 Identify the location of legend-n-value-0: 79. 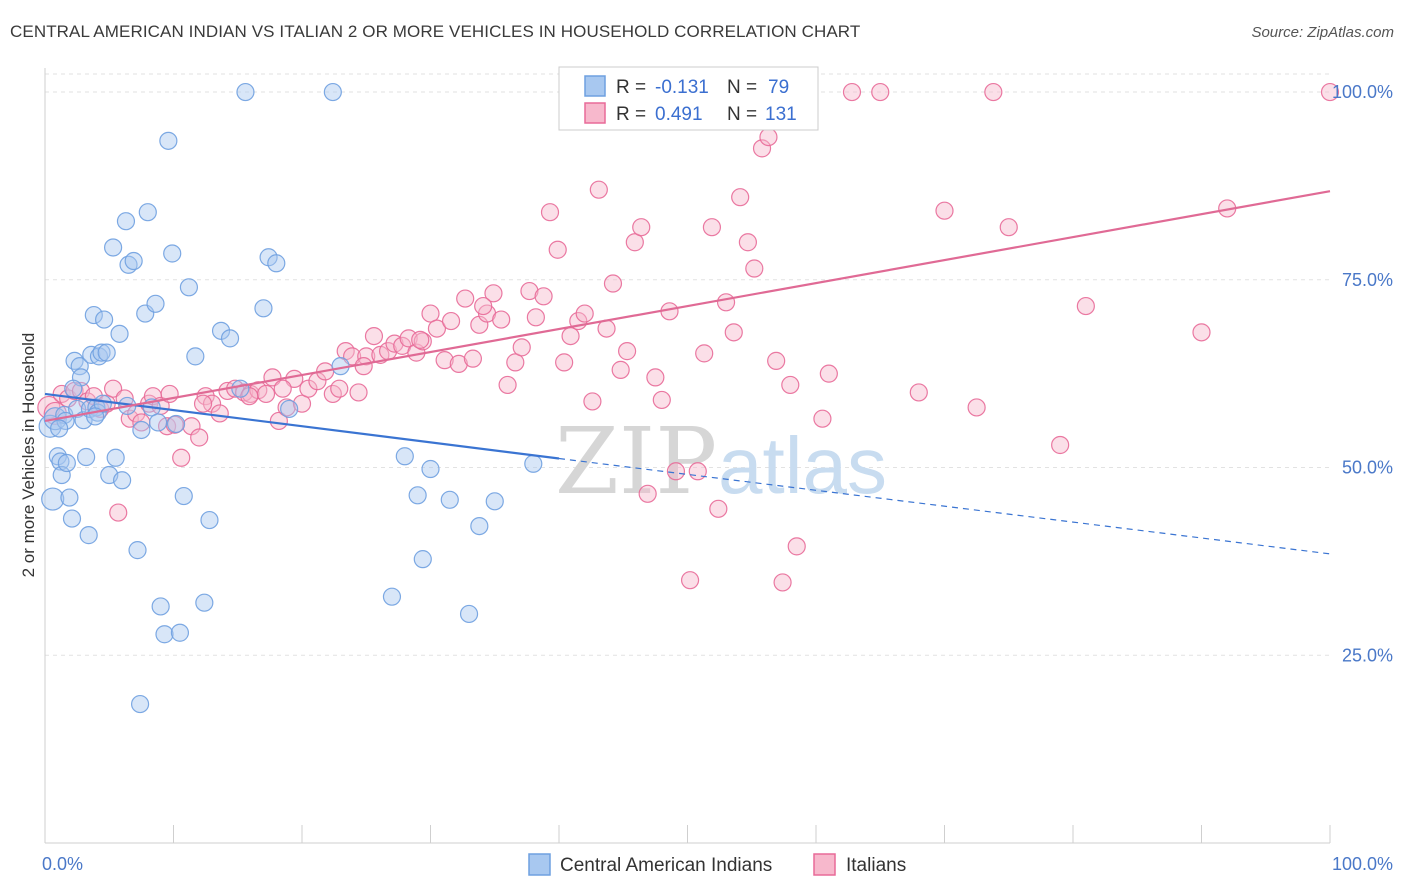
(778, 87).